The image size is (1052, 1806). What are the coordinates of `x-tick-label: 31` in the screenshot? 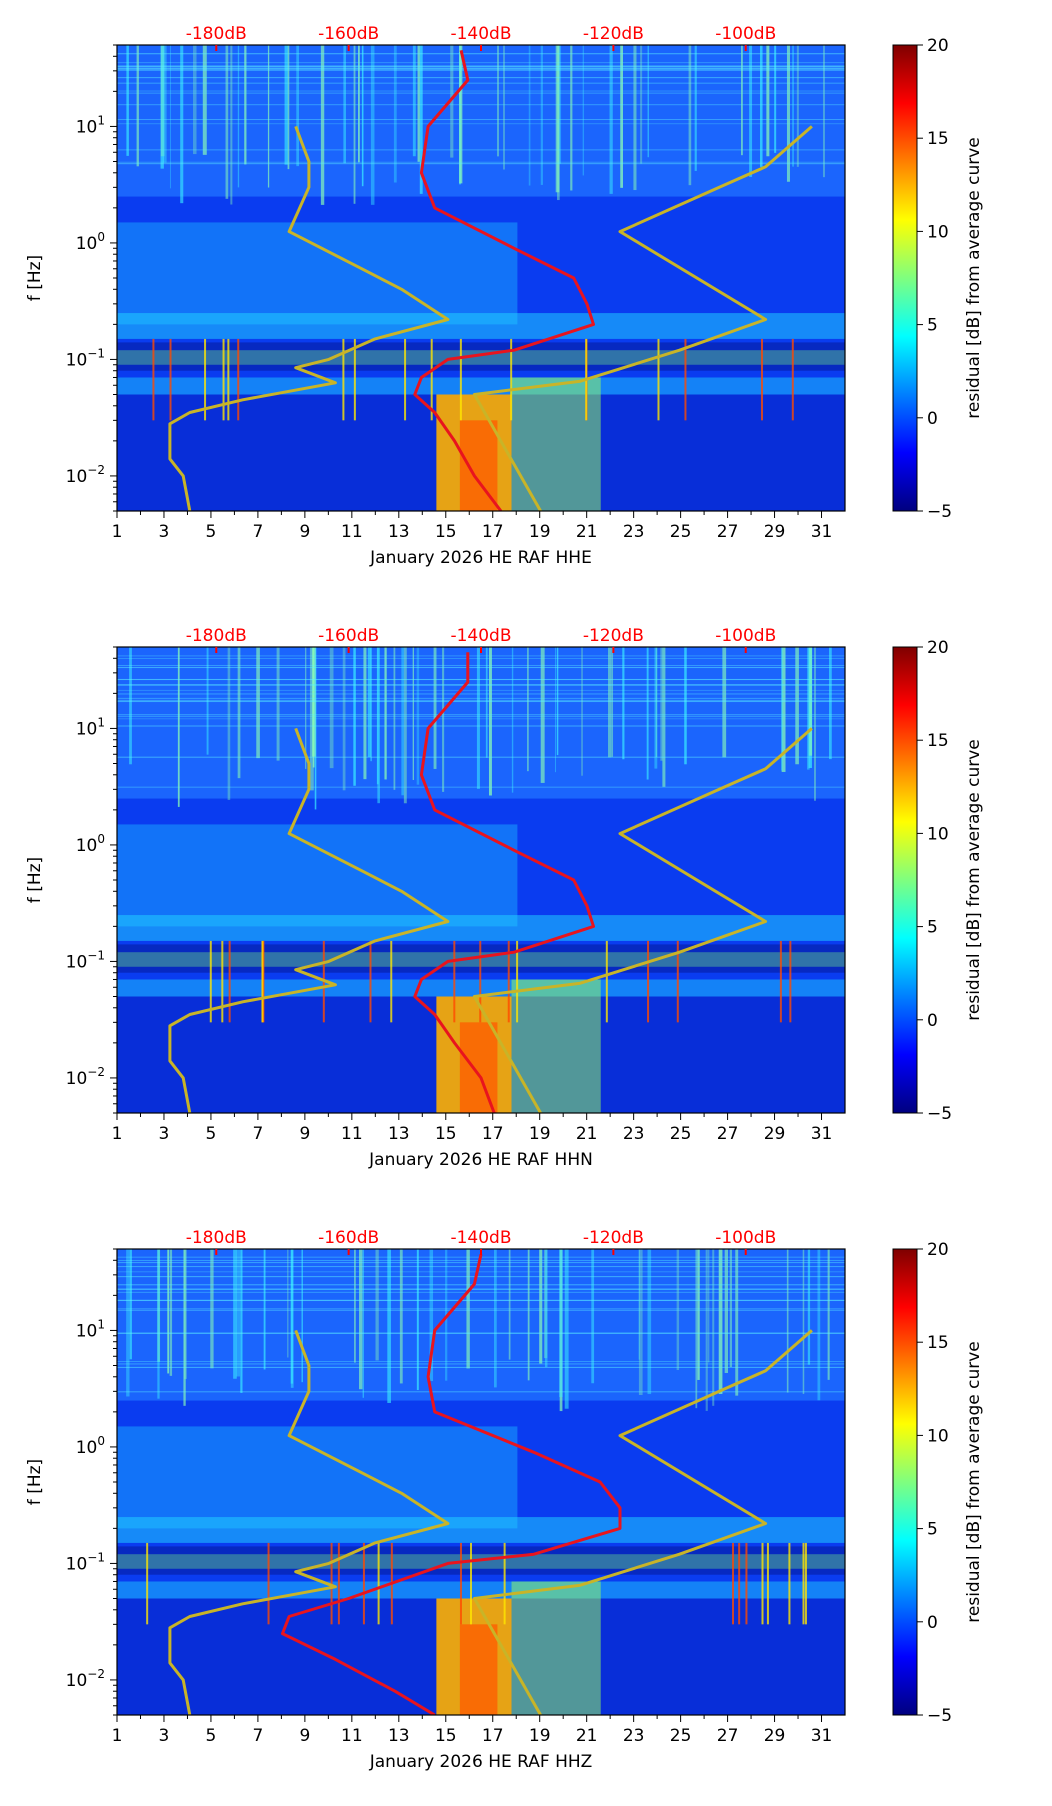 It's located at (822, 532).